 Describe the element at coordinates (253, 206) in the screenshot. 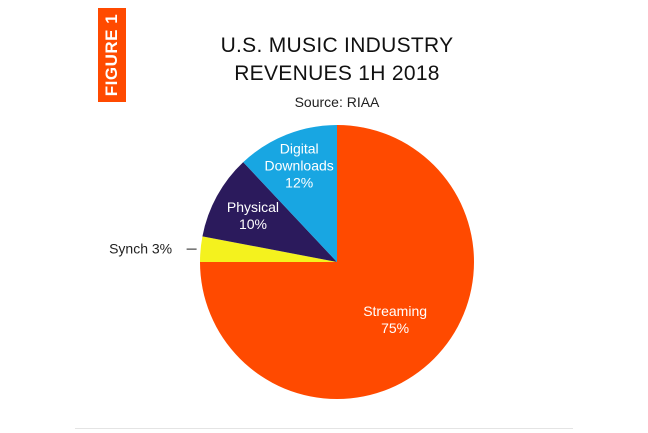

I see `category-label: Physical` at that location.